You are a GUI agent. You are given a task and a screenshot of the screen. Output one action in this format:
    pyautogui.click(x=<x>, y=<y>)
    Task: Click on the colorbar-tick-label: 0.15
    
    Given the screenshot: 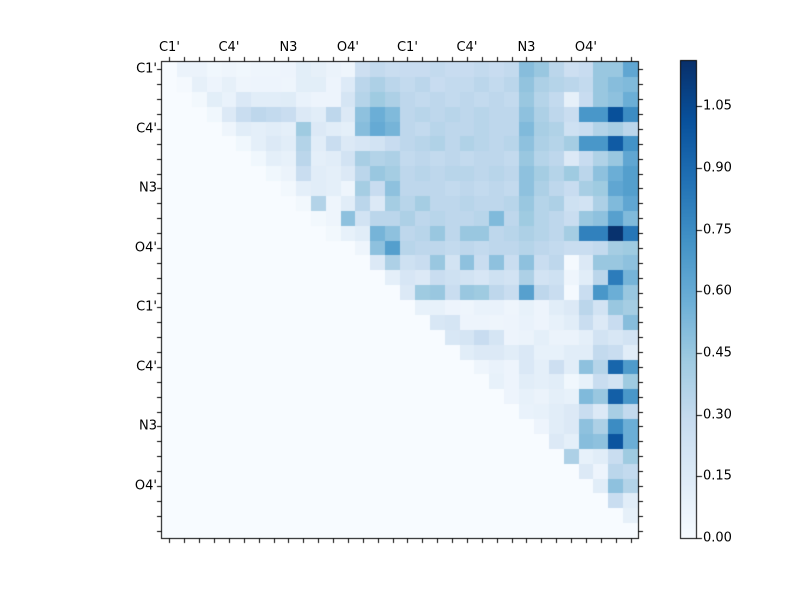 What is the action you would take?
    pyautogui.click(x=717, y=476)
    